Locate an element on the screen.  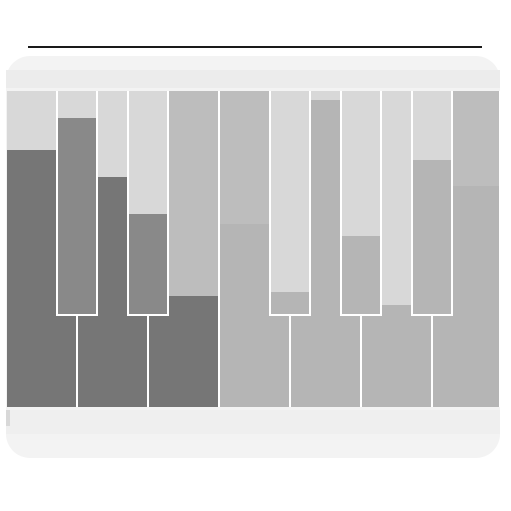
black-key-f-sharp is located at coordinates (290, 203).